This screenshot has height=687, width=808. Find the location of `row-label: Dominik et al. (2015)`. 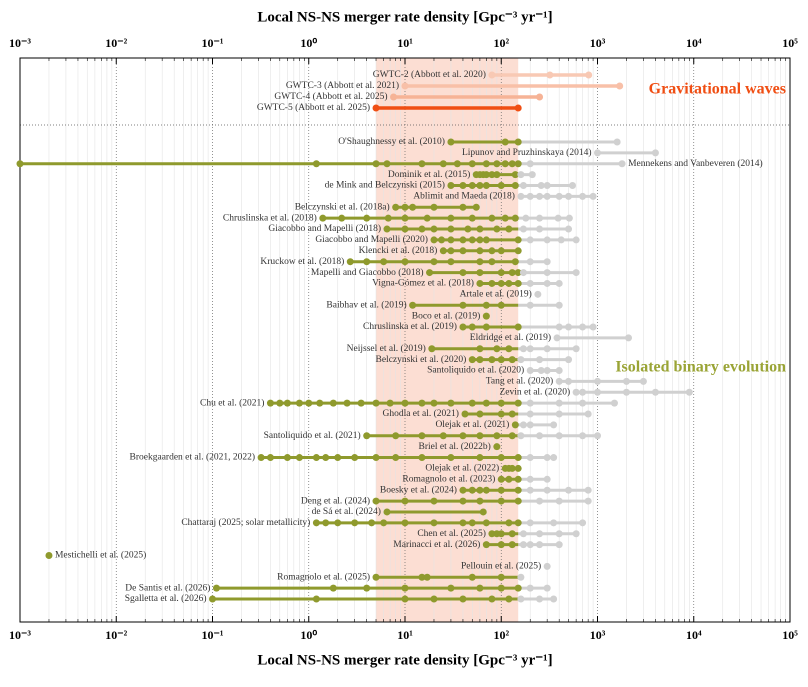

row-label: Dominik et al. (2015) is located at coordinates (429, 174).